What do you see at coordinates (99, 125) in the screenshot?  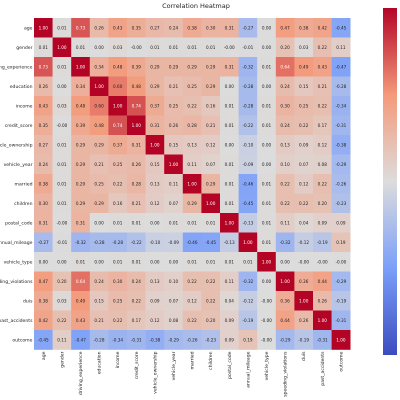 I see `cell-value-label: 0.48` at bounding box center [99, 125].